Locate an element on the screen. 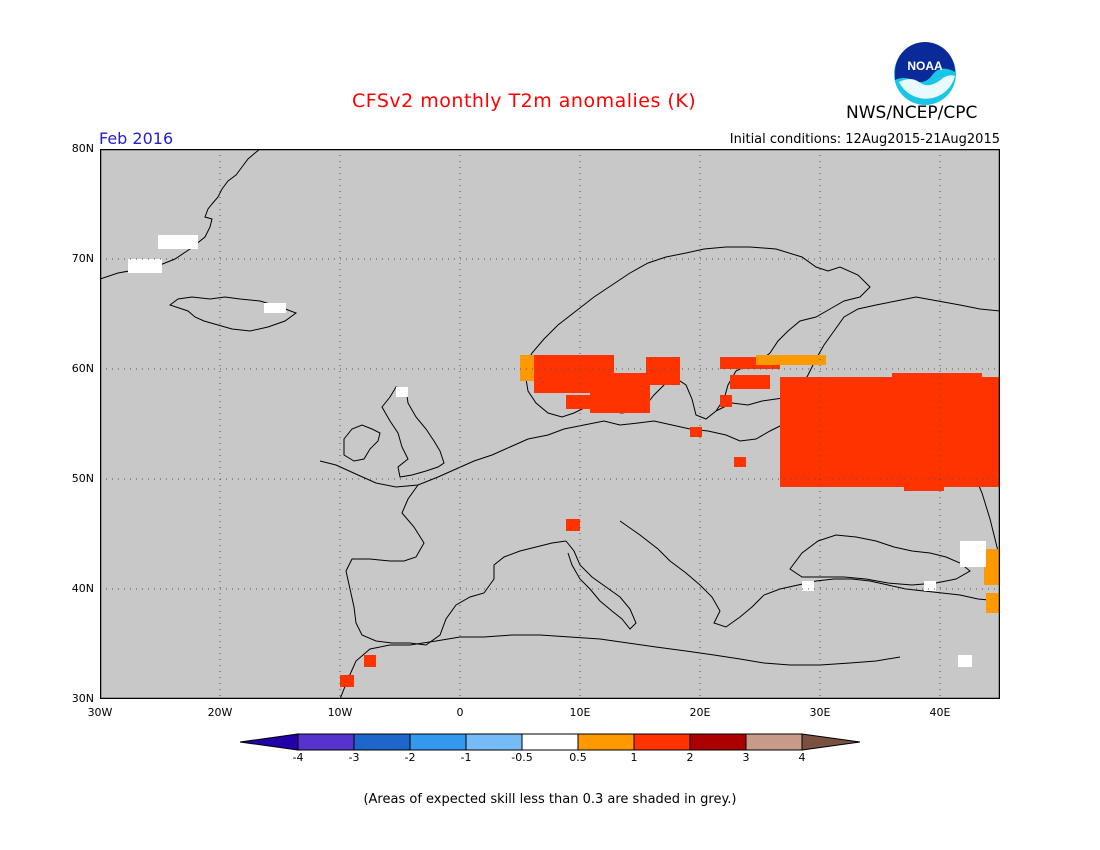  lon-label: 10E is located at coordinates (580, 712).